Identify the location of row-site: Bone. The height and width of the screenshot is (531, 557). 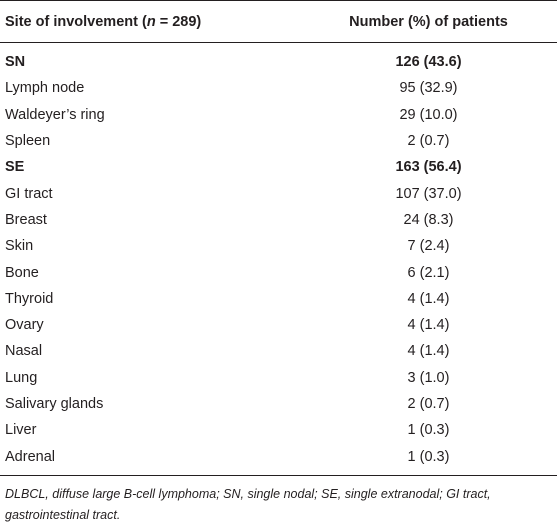
(22, 272).